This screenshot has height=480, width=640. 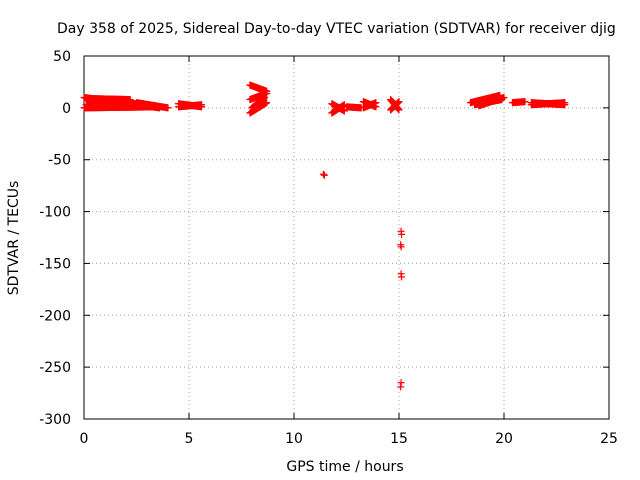 I want to click on y-tick-label: -250, so click(x=55, y=368).